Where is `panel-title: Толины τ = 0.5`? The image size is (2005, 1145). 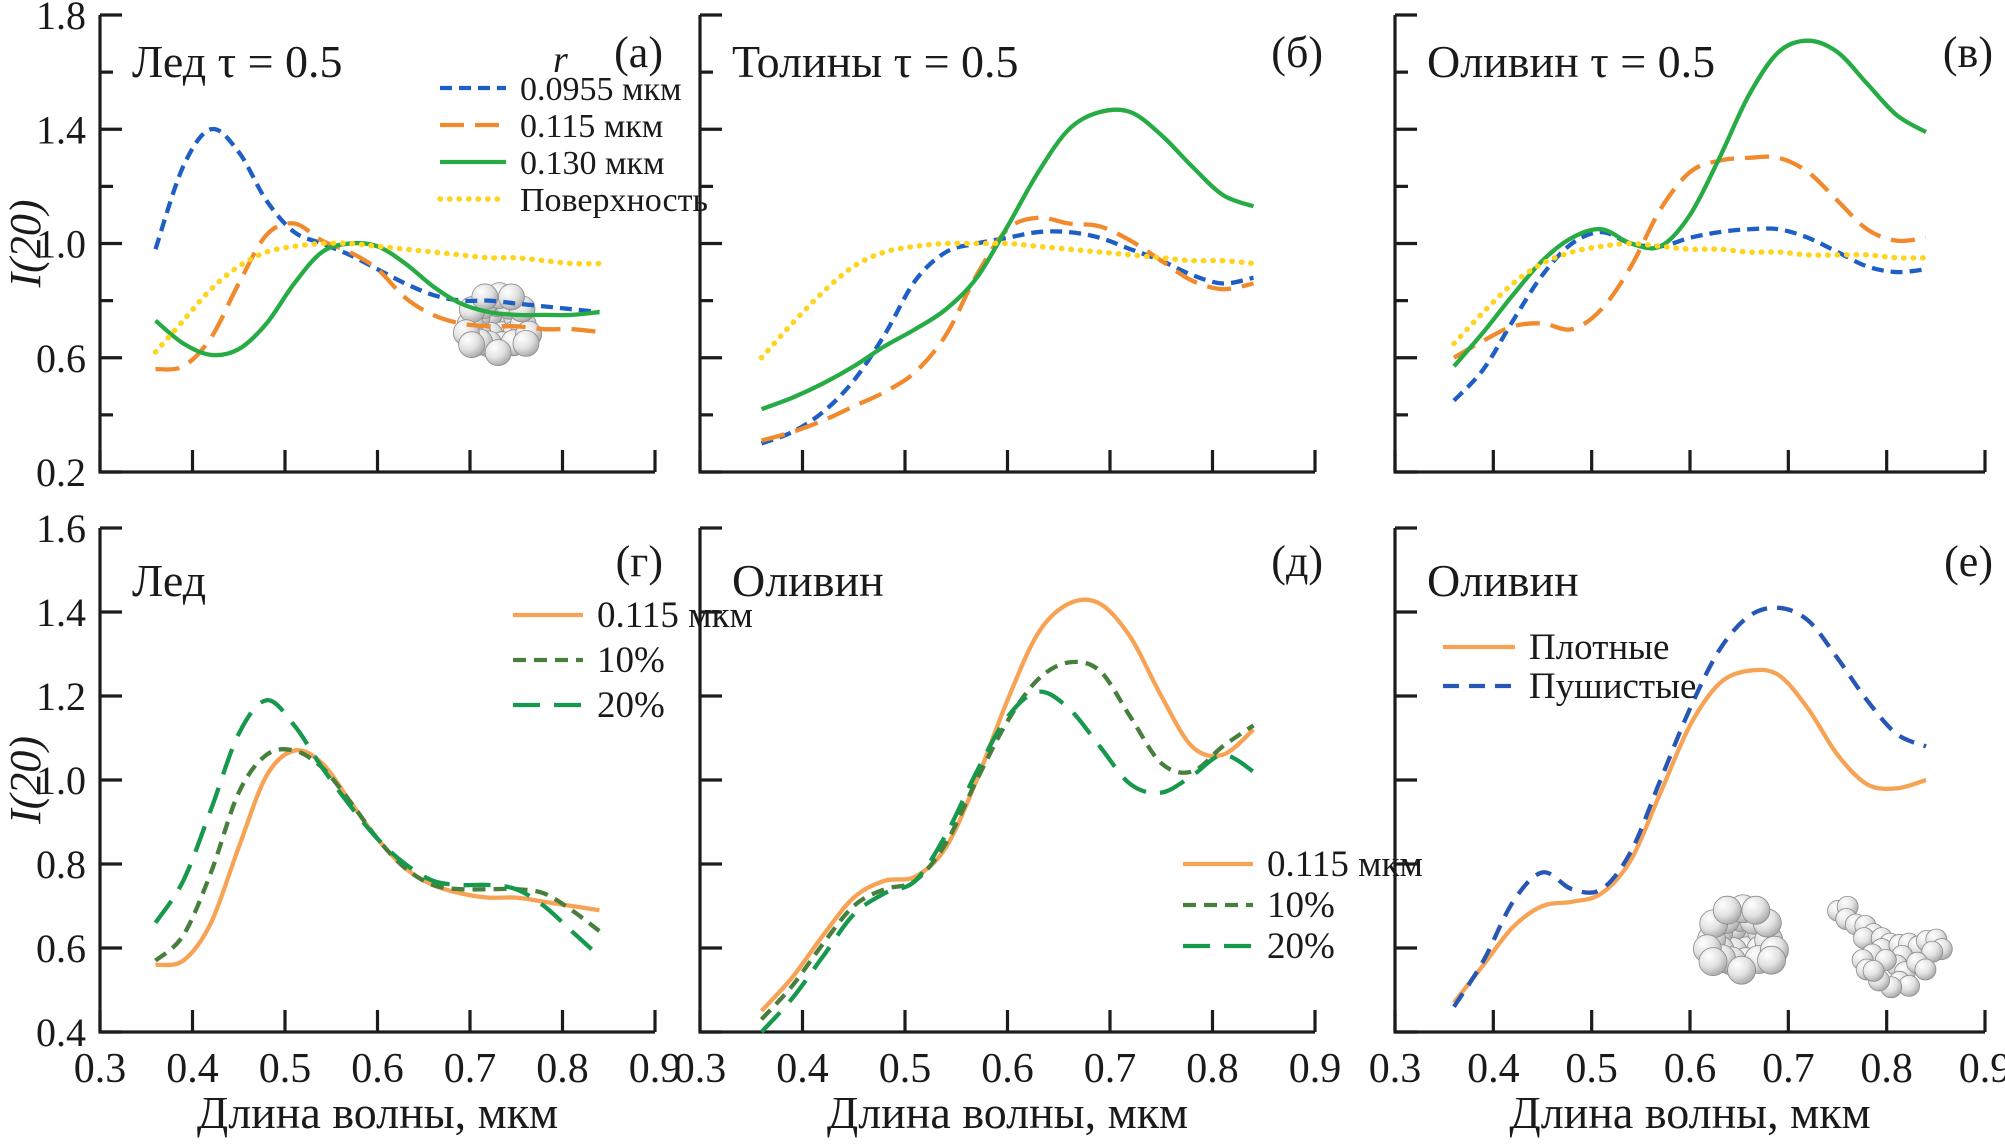 panel-title: Толины τ = 0.5 is located at coordinates (875, 61).